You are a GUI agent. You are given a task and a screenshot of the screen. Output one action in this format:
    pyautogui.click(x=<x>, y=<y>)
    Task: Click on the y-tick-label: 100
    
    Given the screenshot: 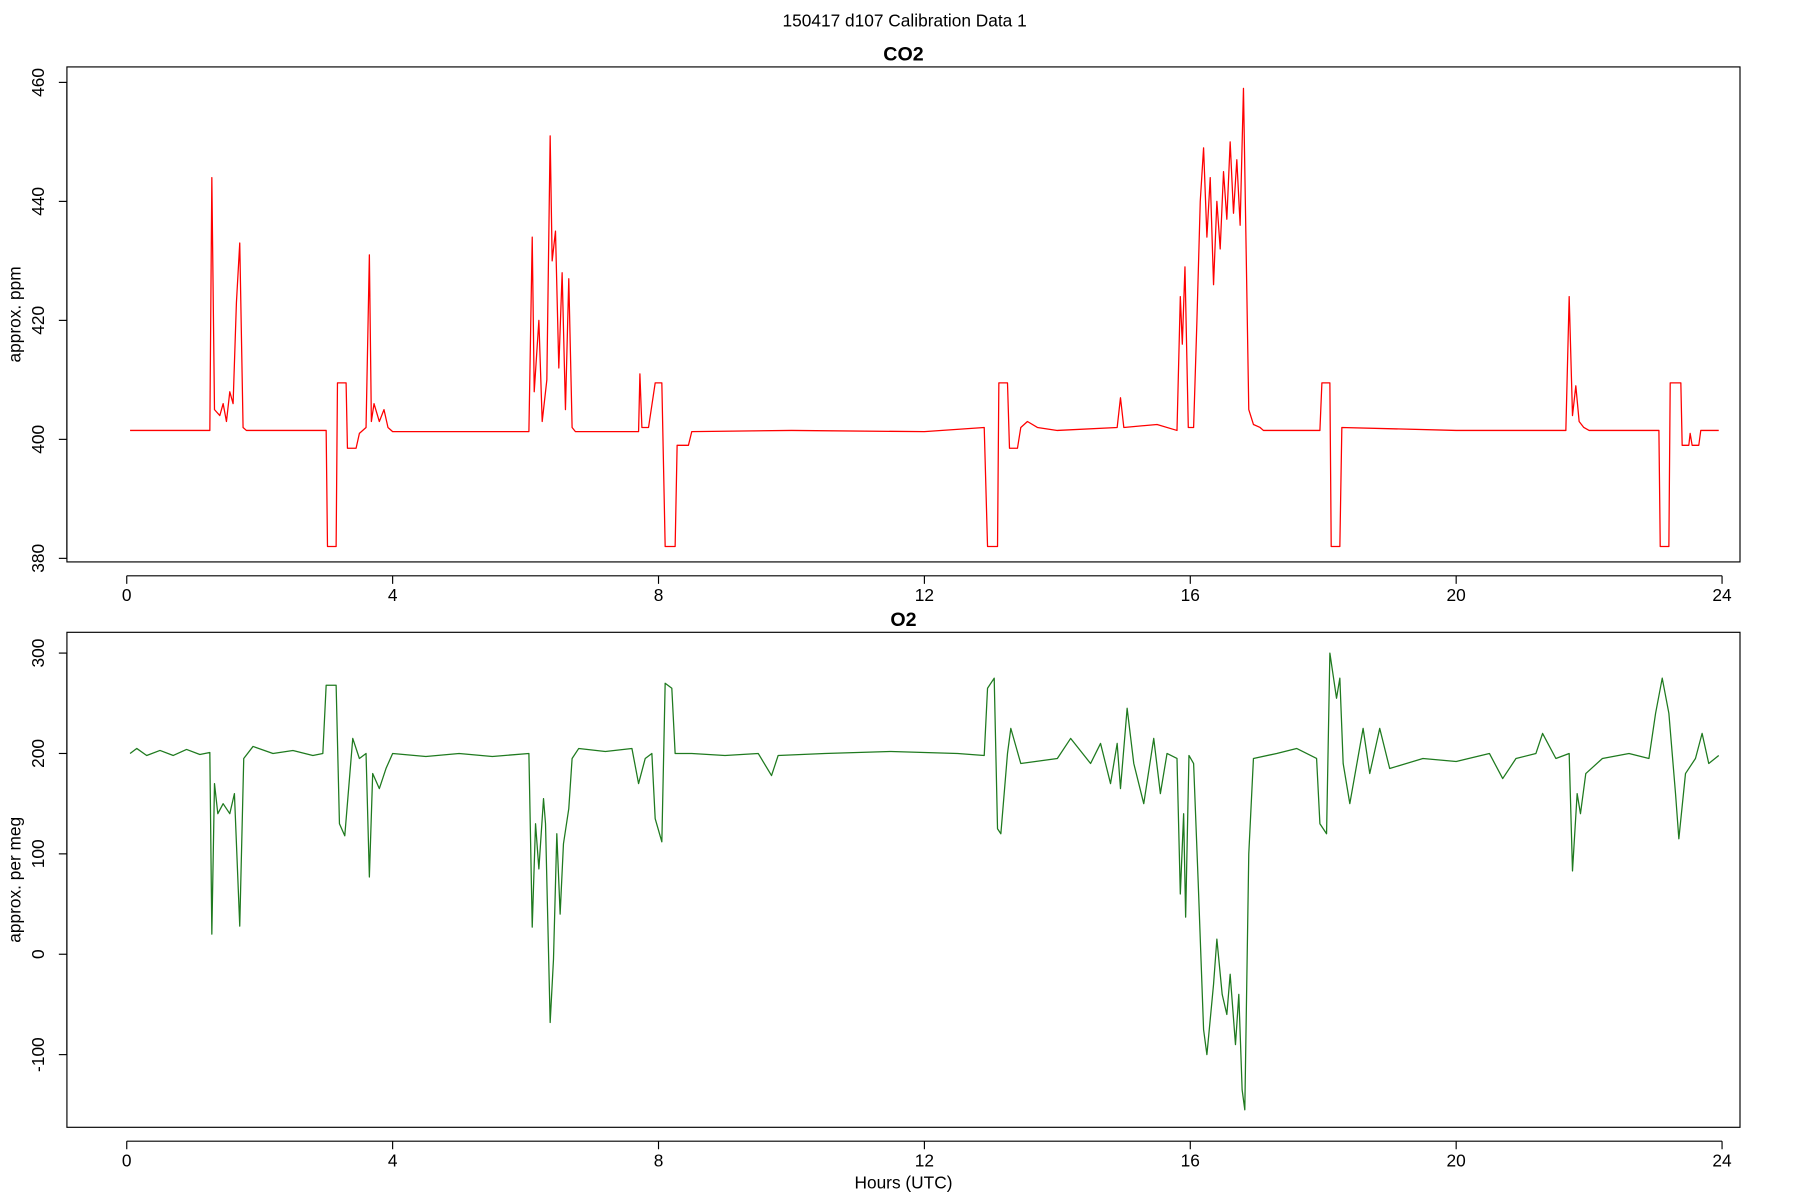 What is the action you would take?
    pyautogui.click(x=38, y=853)
    